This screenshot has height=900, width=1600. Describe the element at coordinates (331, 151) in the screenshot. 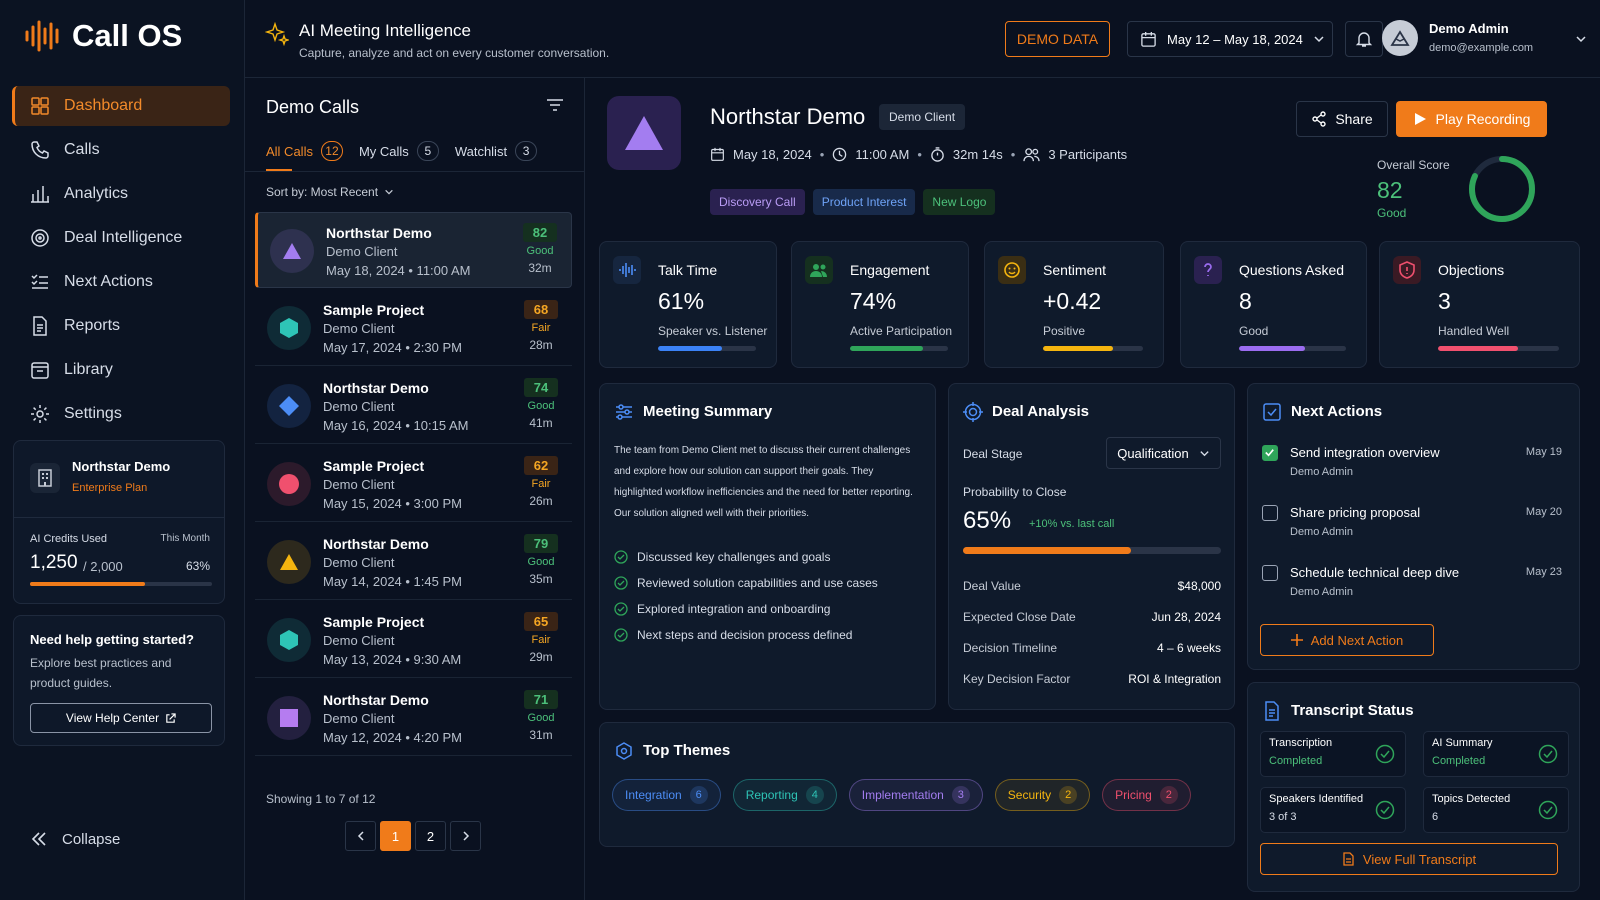

I see `tab-count-badge: 12` at that location.